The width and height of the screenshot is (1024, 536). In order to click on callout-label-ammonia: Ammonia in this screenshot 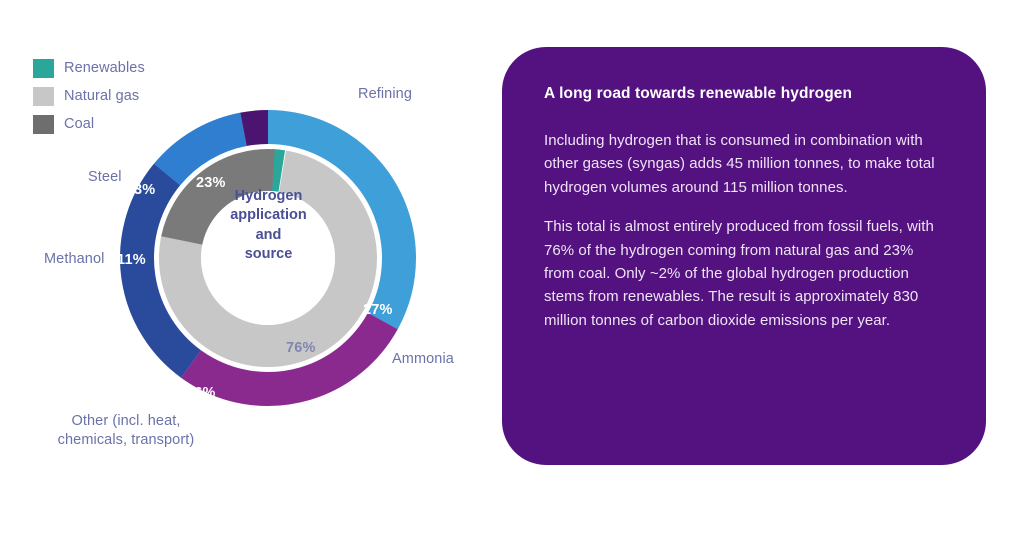, I will do `click(423, 359)`.